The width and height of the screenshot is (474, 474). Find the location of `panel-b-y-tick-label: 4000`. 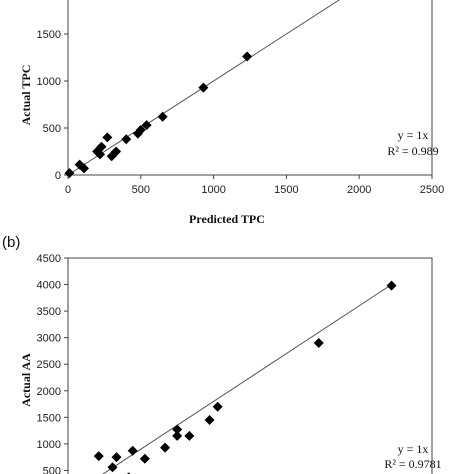

panel-b-y-tick-label: 4000 is located at coordinates (49, 286).